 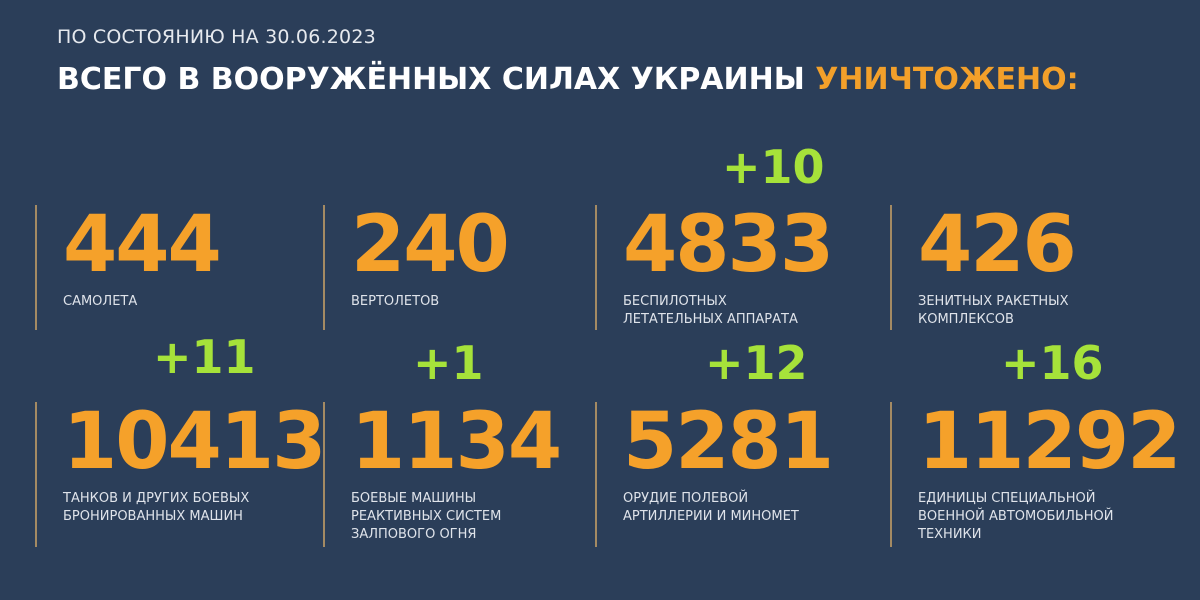 I want to click on title-main: ВСЕГО В ВООРУЖЁННЫХ СИЛАХ УКРАИНЫ, so click(x=431, y=79).